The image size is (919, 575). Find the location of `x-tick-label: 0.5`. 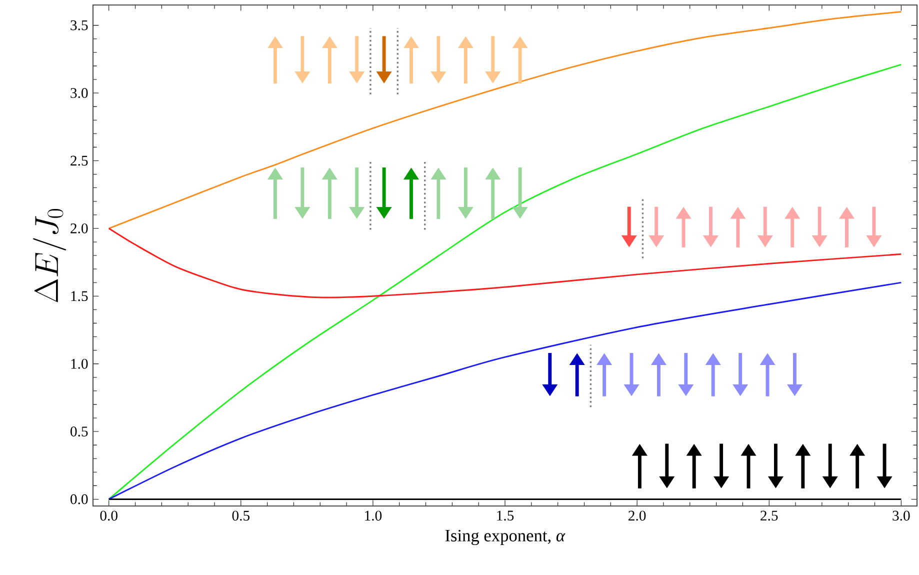

x-tick-label: 0.5 is located at coordinates (241, 515).